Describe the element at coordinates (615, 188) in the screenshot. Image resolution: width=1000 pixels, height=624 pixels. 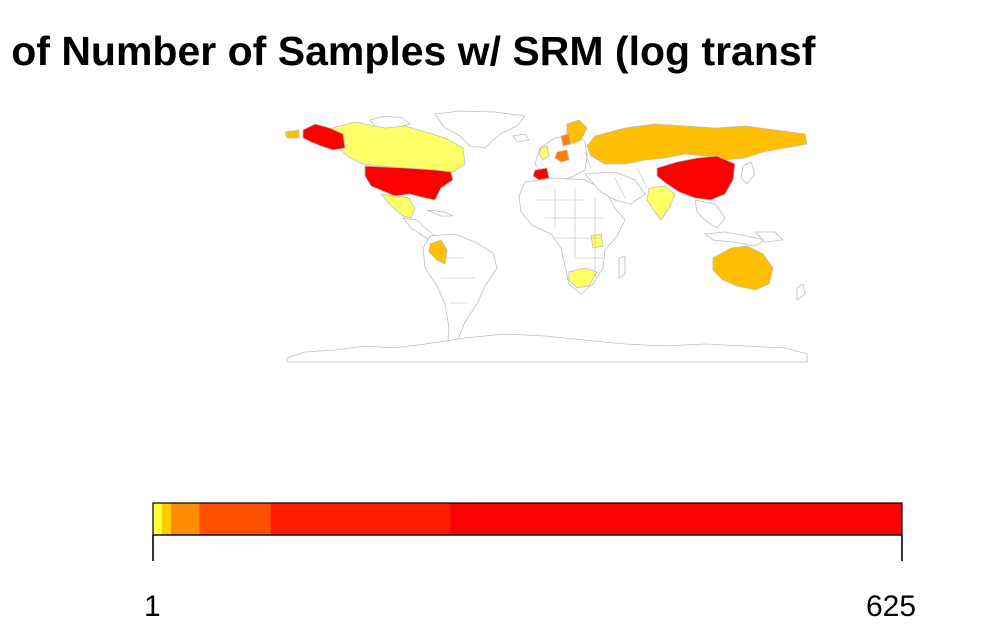
I see `middle-east-shape` at that location.